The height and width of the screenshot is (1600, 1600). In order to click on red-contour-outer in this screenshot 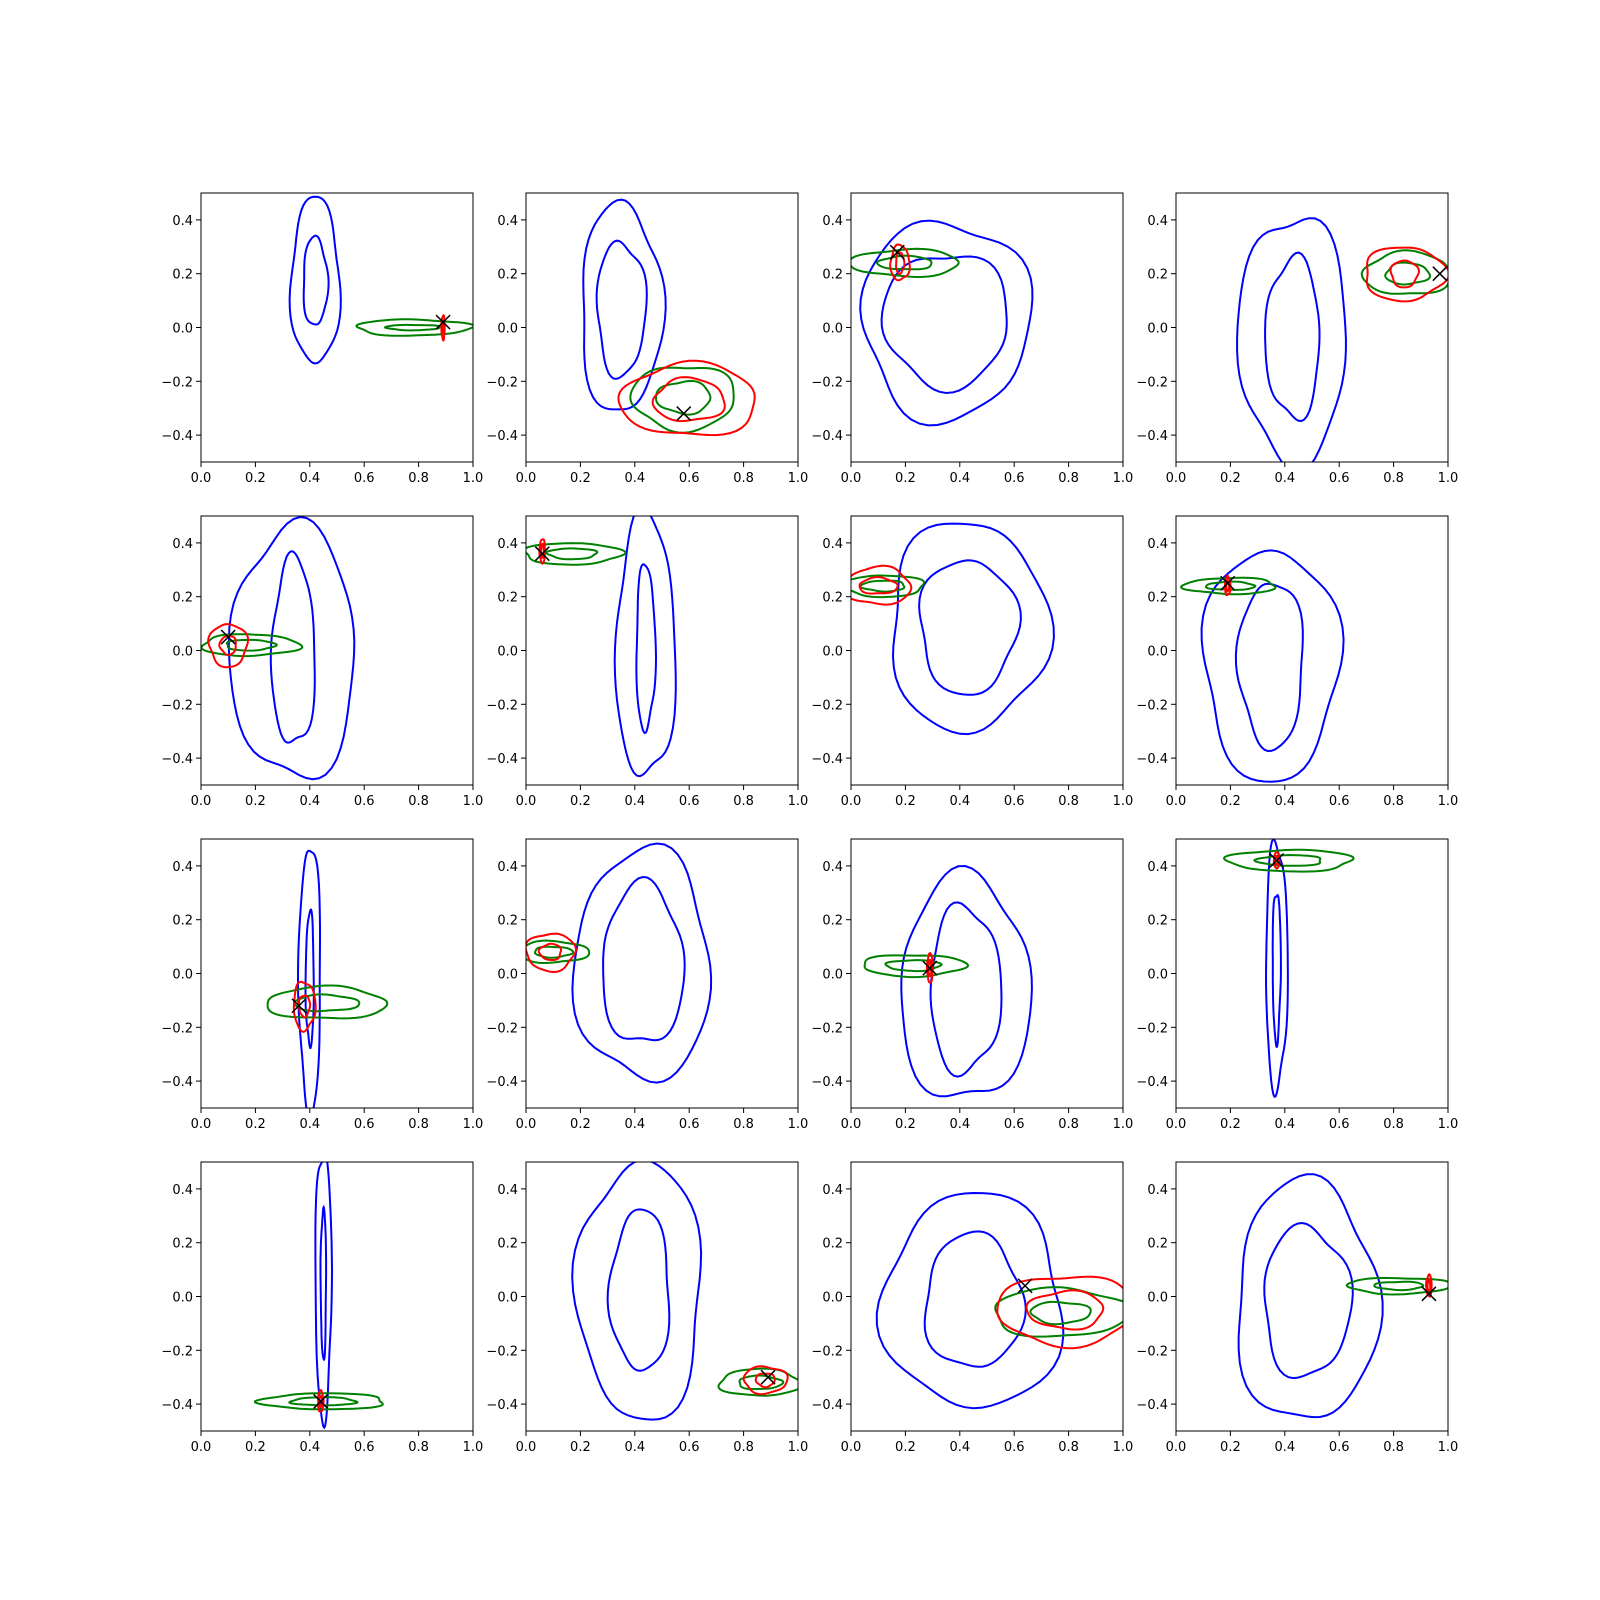, I will do `click(929, 968)`.